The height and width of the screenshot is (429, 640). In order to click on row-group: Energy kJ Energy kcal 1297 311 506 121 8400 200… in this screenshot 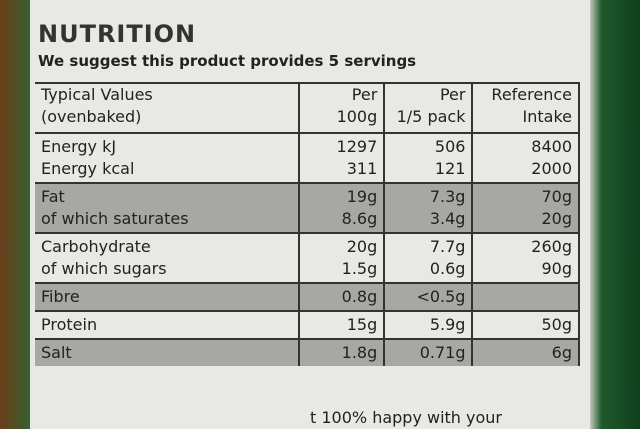, I will do `click(307, 158)`.